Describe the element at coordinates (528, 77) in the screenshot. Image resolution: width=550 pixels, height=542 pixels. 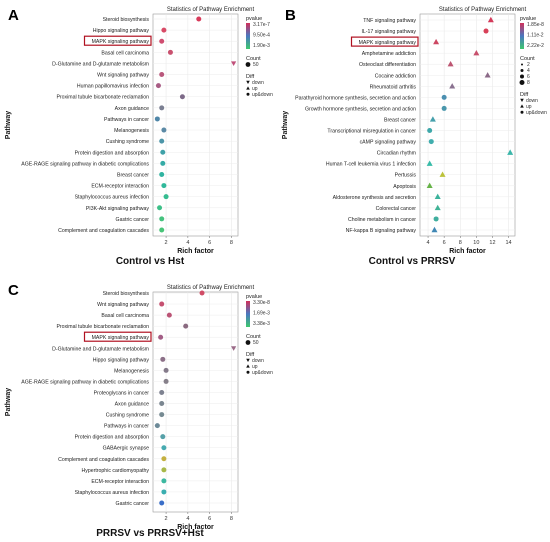
I see `legend-count-label: 6` at that location.